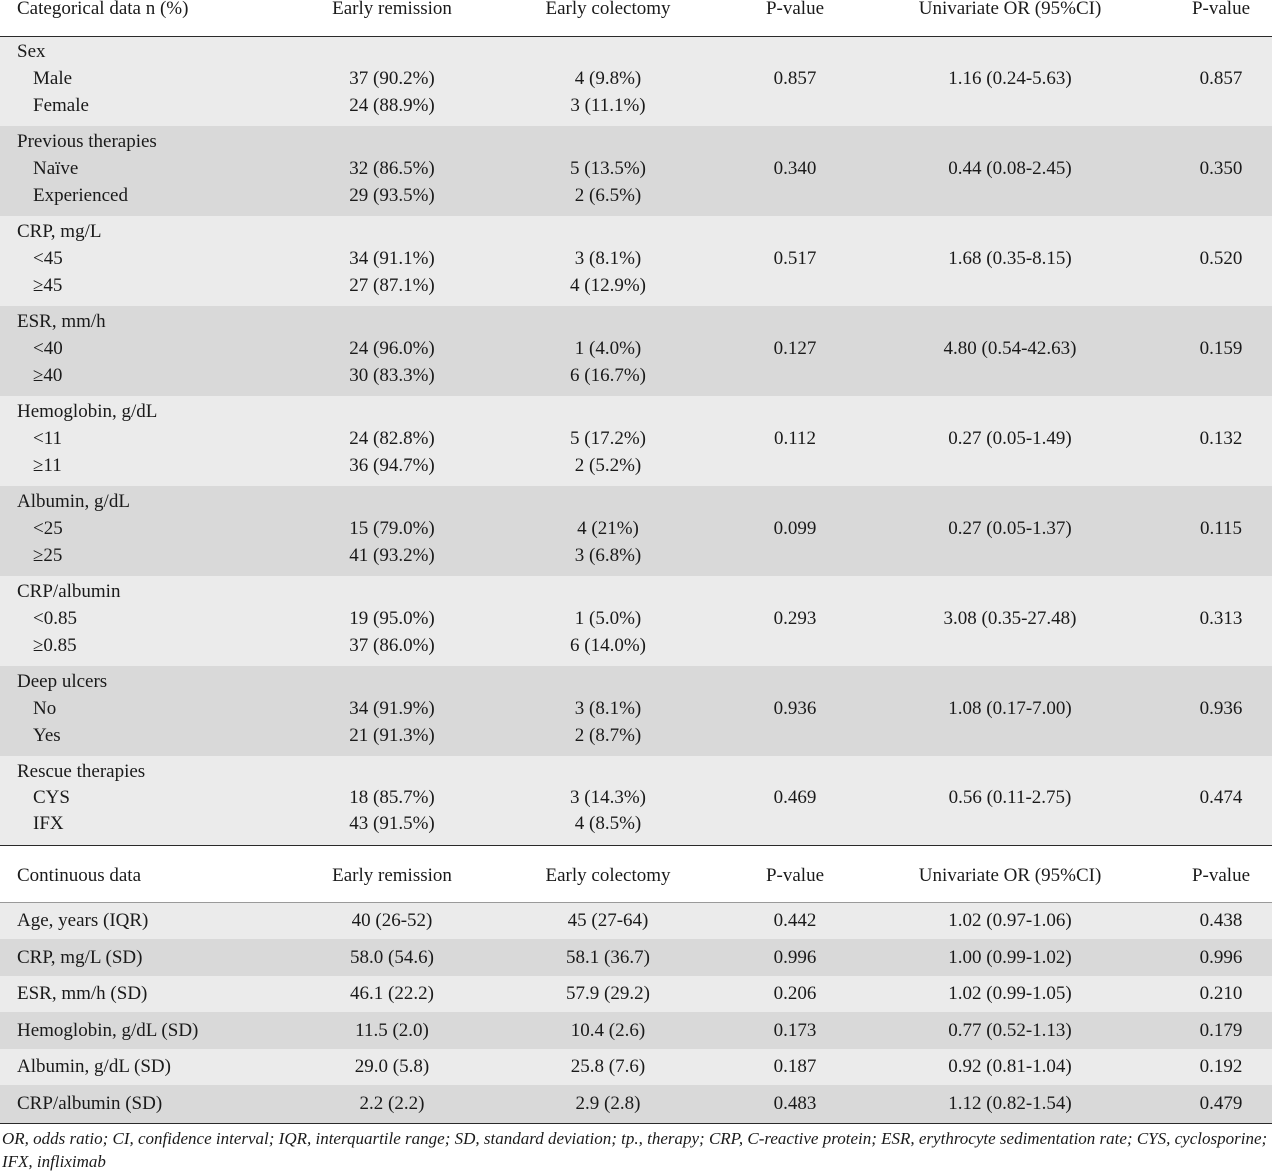  What do you see at coordinates (608, 465) in the screenshot?
I see `colectomy-cell: 2 (5.2%)` at bounding box center [608, 465].